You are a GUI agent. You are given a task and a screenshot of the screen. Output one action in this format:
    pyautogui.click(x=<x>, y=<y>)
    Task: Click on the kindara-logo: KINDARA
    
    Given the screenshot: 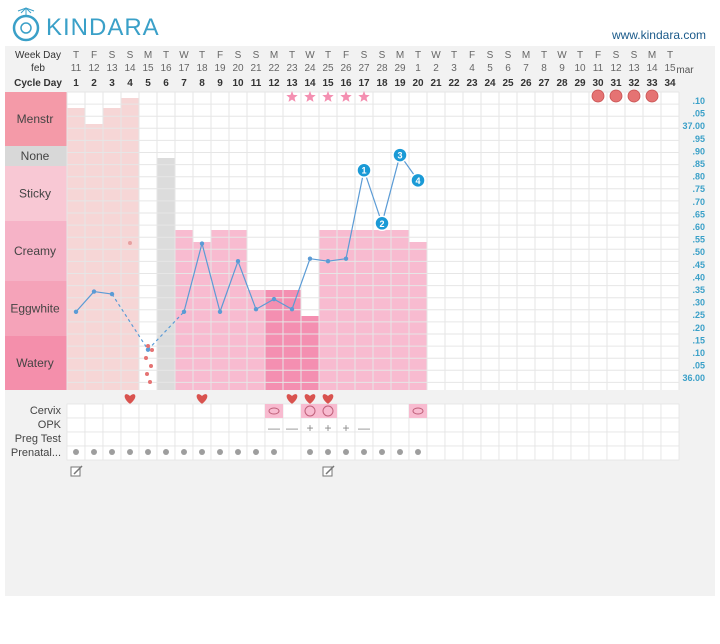 What is the action you would take?
    pyautogui.click(x=83, y=24)
    